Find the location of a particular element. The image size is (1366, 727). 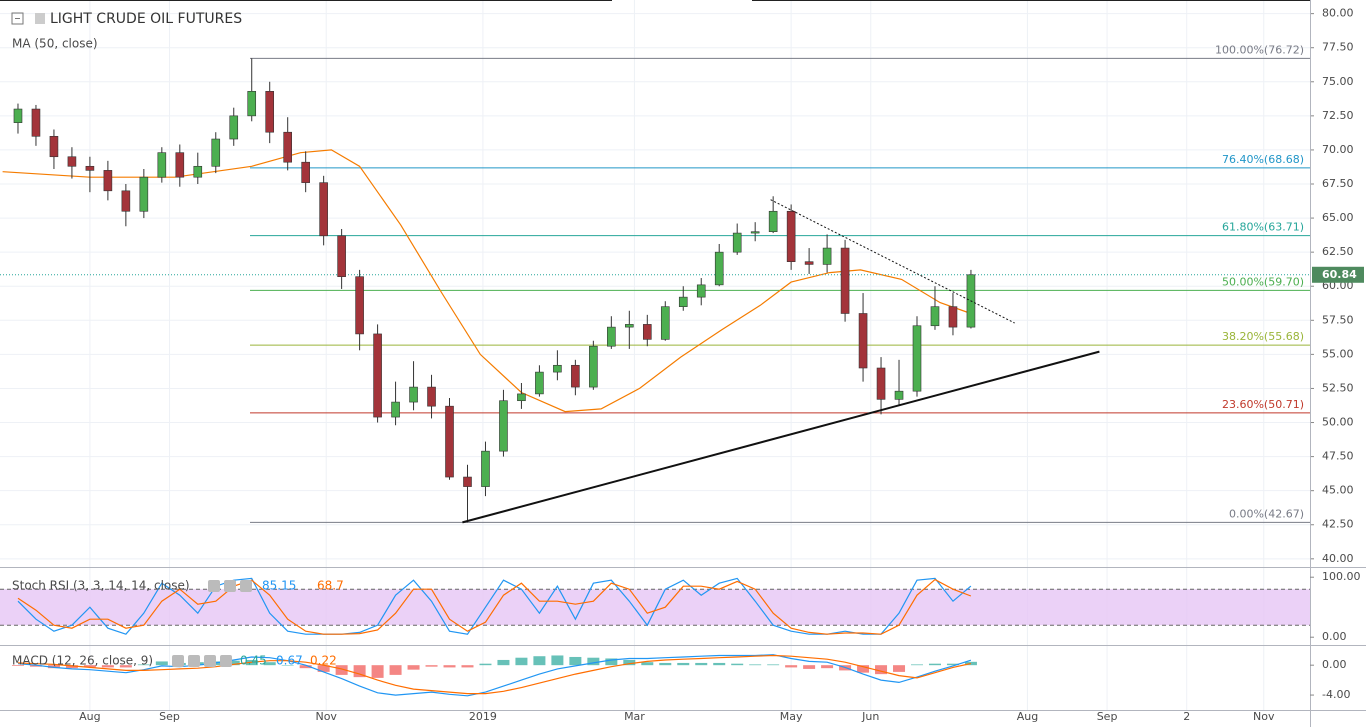

y-tick-label: 0.00 is located at coordinates (1334, 636).